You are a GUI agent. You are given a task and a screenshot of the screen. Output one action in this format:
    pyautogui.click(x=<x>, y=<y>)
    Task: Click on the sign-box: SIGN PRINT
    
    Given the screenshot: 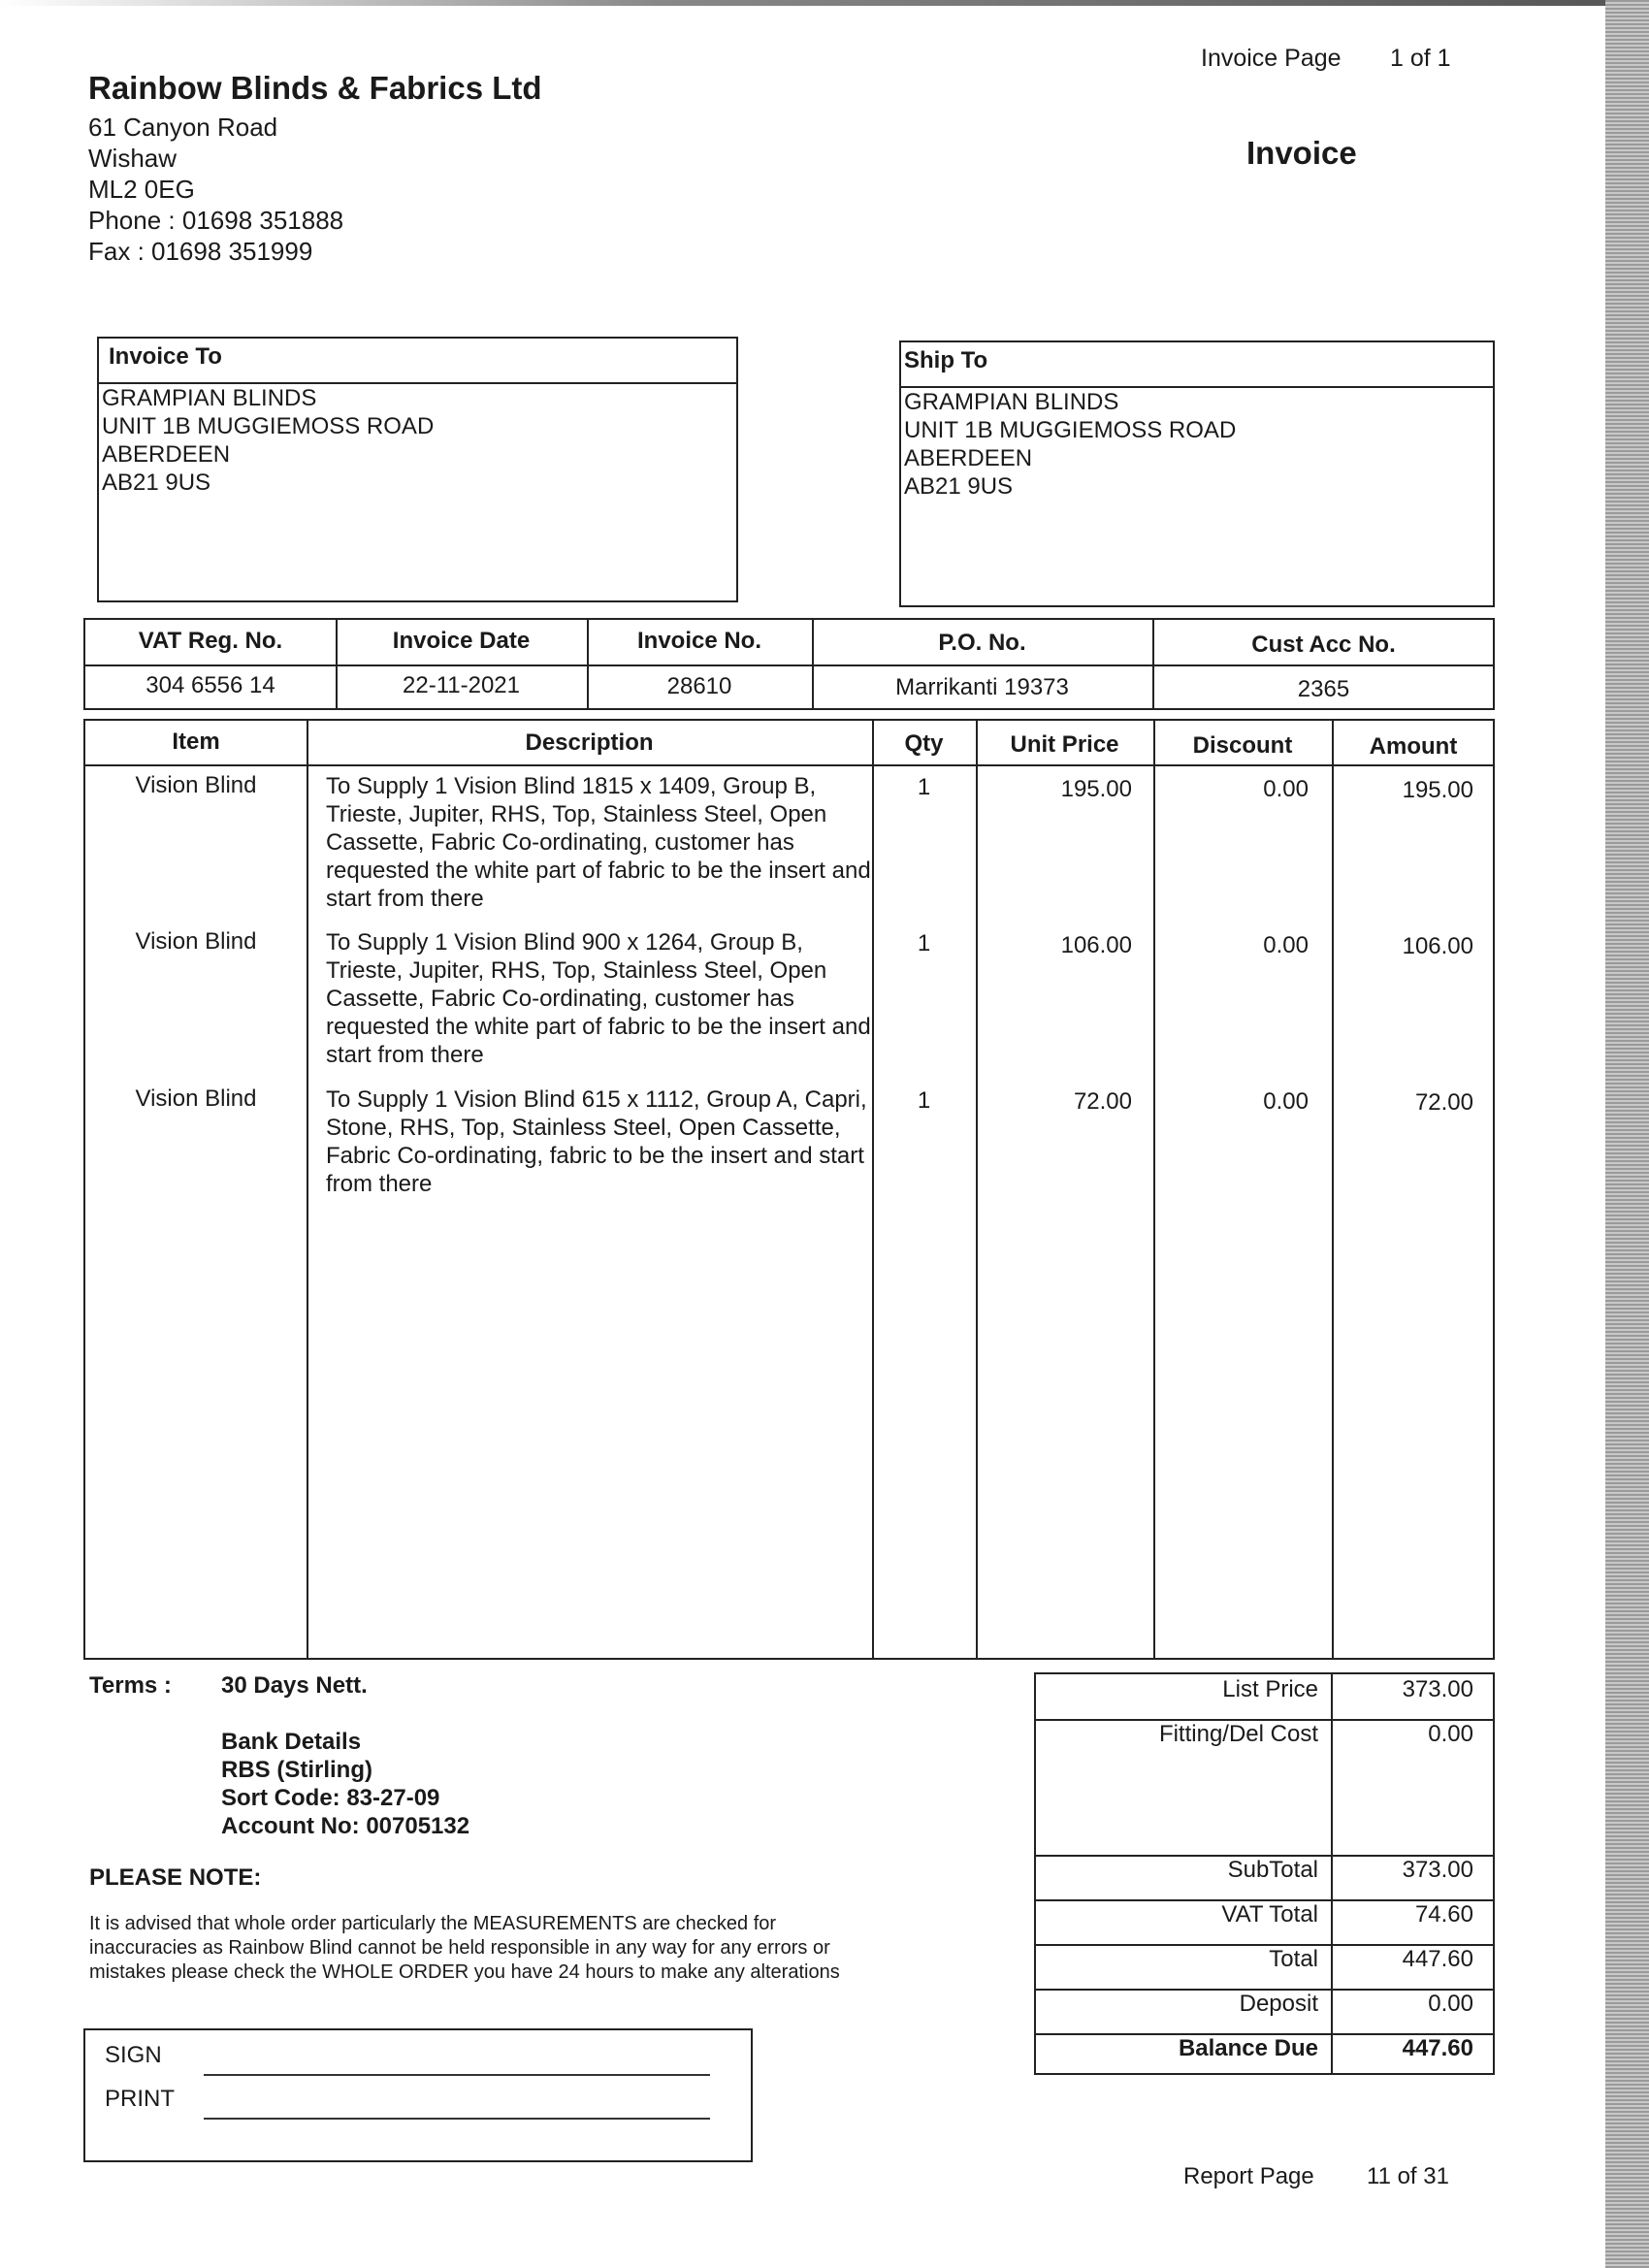 What is the action you would take?
    pyautogui.click(x=418, y=2095)
    